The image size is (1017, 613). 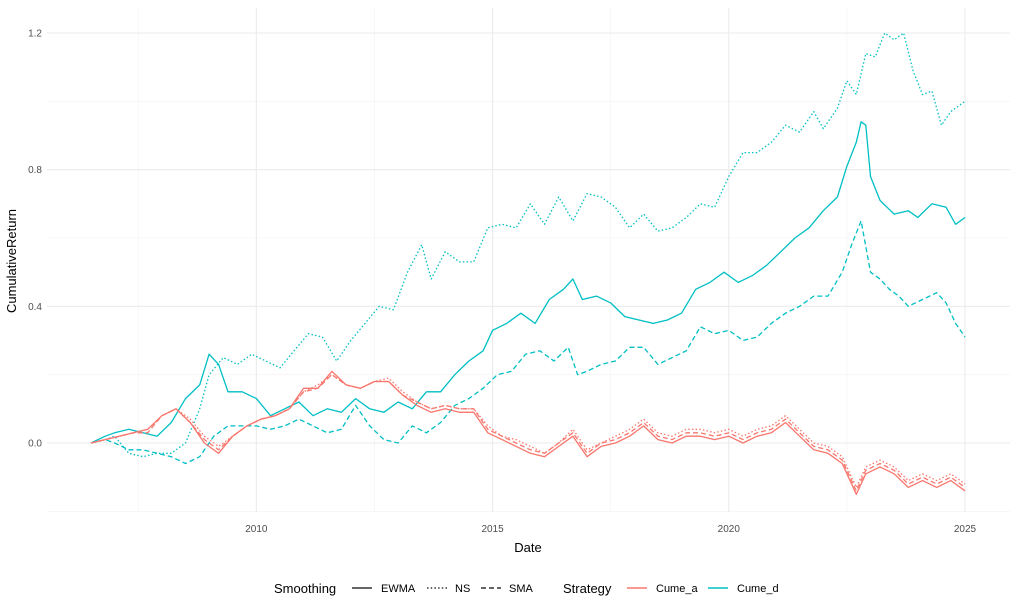 What do you see at coordinates (305, 588) in the screenshot?
I see `legend-smoothing-title: Smoothing` at bounding box center [305, 588].